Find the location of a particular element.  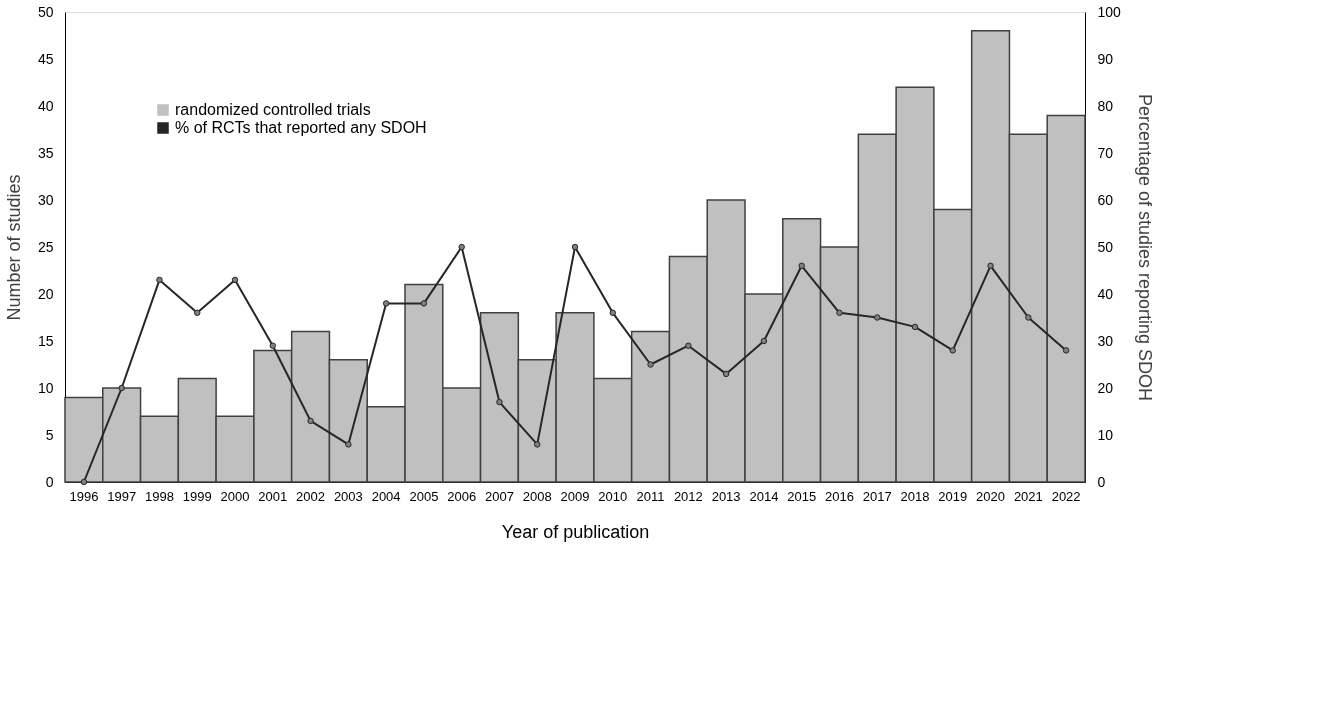

x-tick-label: 2017 is located at coordinates (877, 496).